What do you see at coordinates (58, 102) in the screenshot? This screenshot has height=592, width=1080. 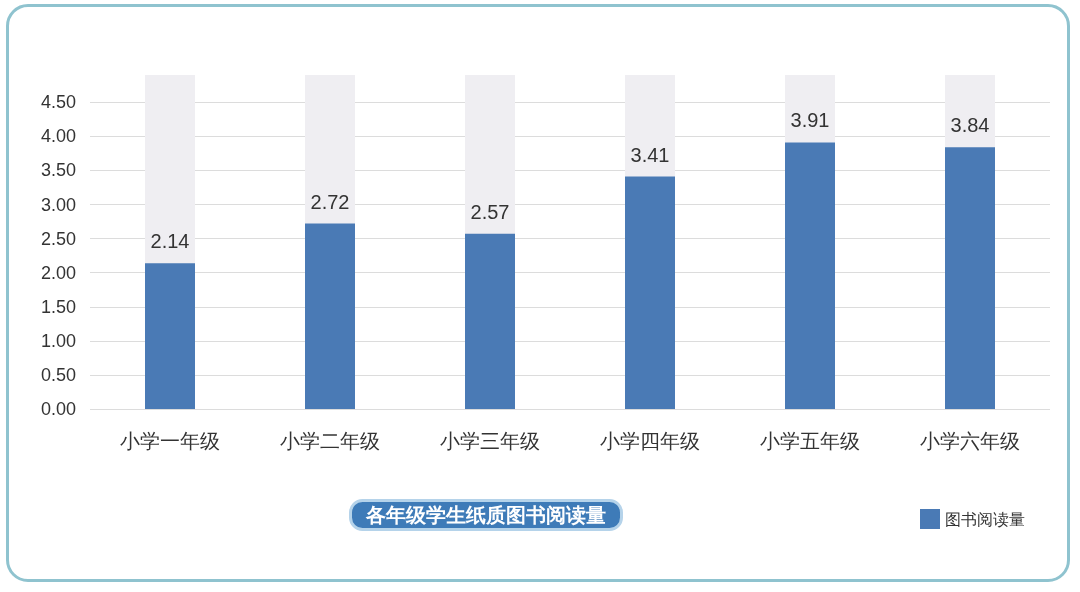 I see `y-tick-label: 4.50` at bounding box center [58, 102].